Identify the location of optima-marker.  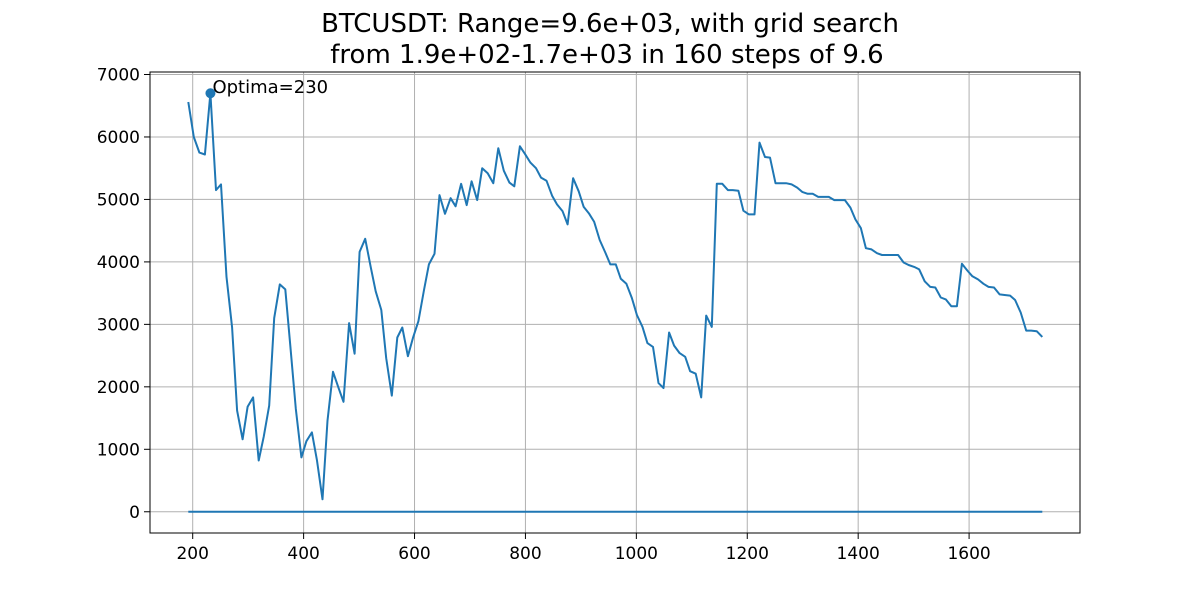
(210, 93).